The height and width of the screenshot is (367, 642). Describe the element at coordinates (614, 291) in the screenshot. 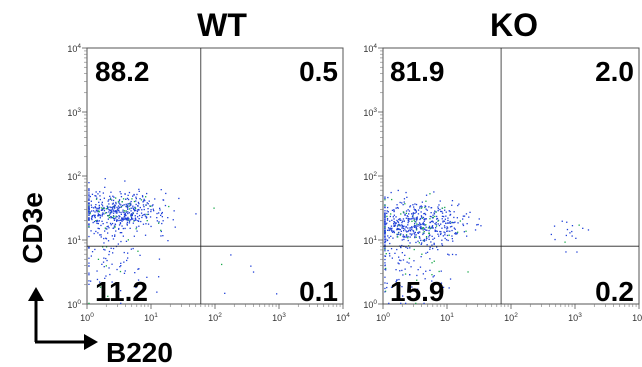

I see `quadrant-lower-right-ko: 0.2` at that location.